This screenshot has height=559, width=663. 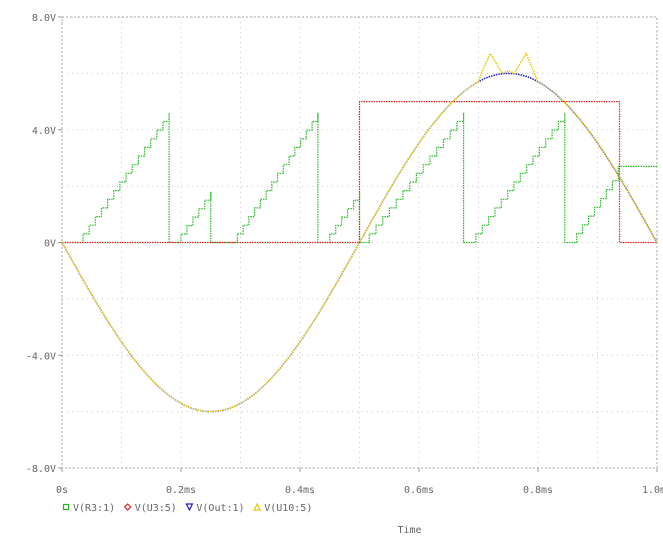 What do you see at coordinates (94, 508) in the screenshot?
I see `legend-label: V(R3:1)` at bounding box center [94, 508].